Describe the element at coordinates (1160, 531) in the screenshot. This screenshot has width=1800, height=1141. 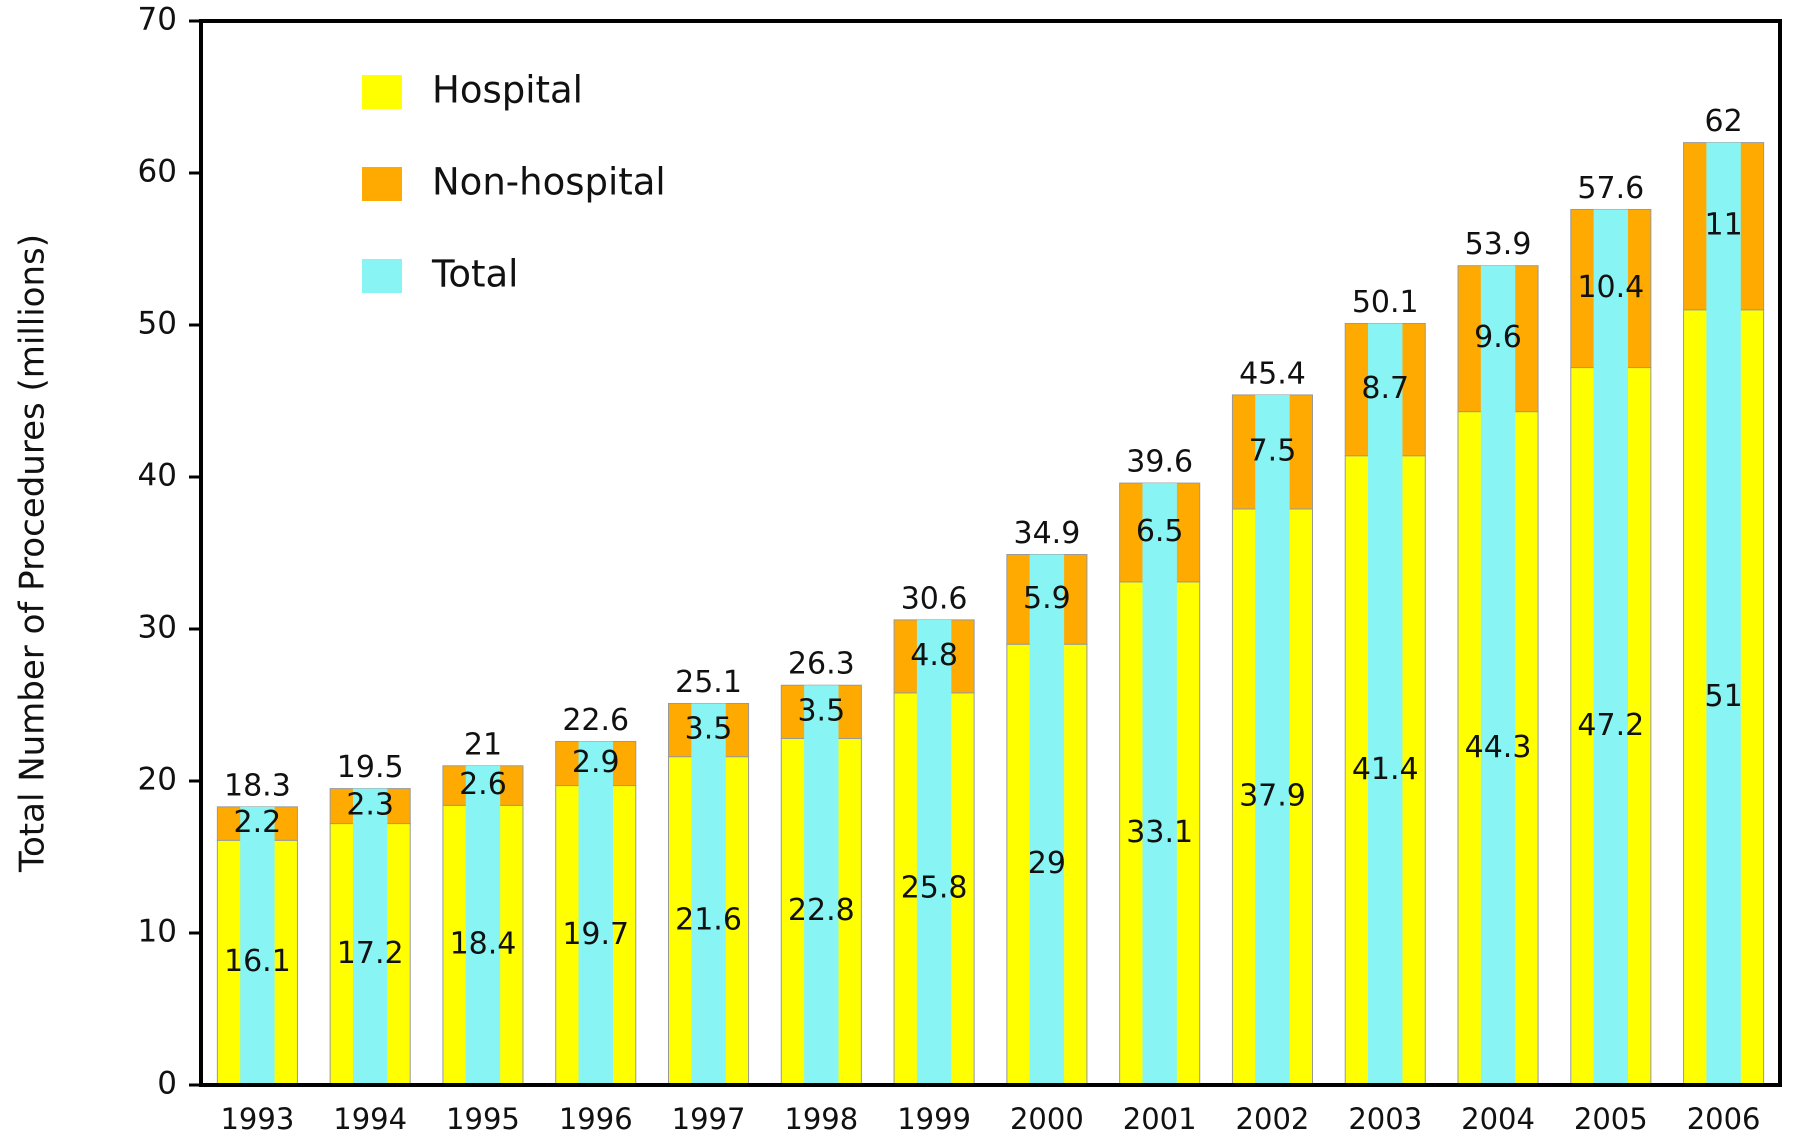
I see `value-label: 6.5` at that location.